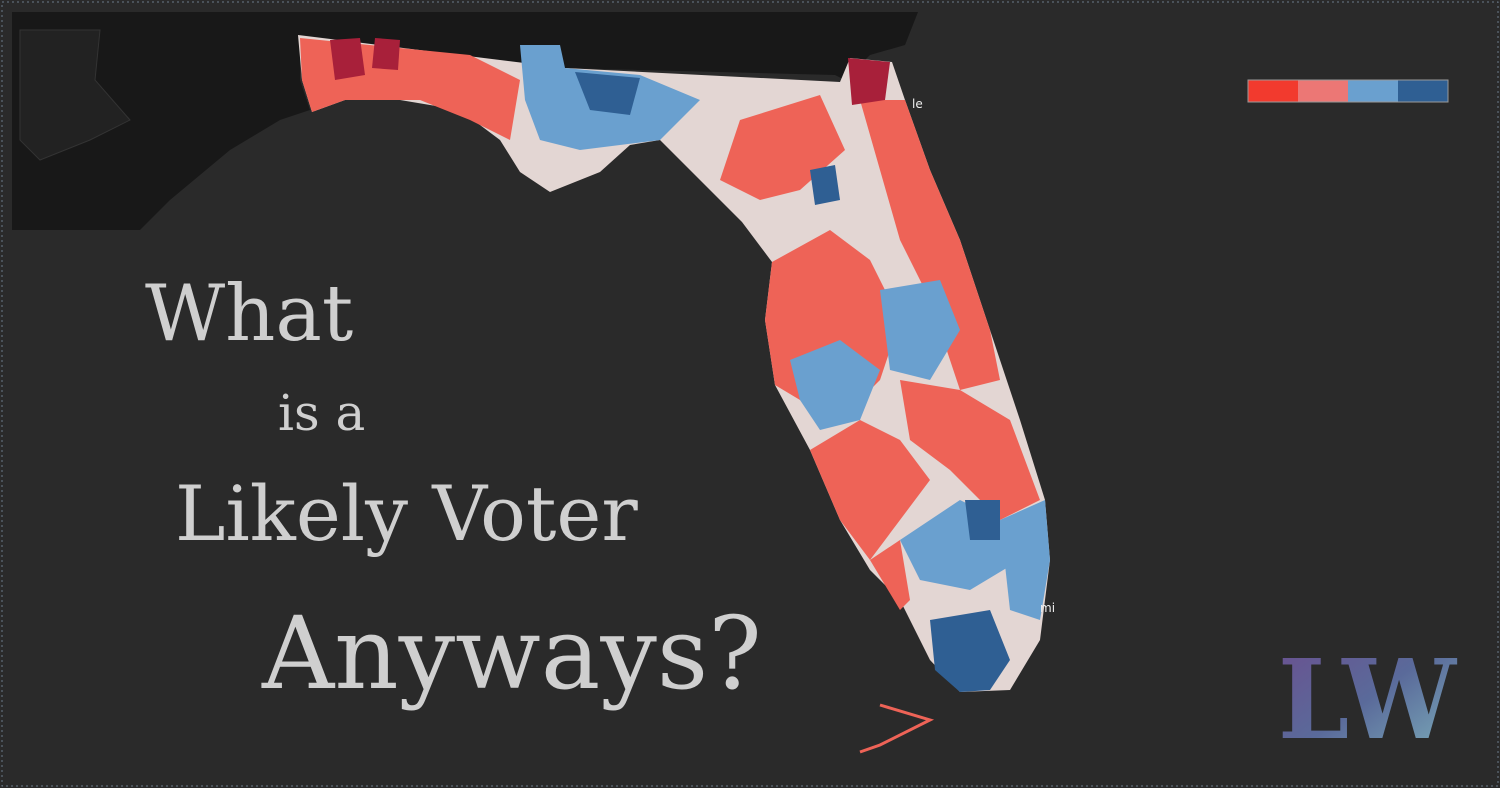  I want to click on neighbor-land, so click(75, 95).